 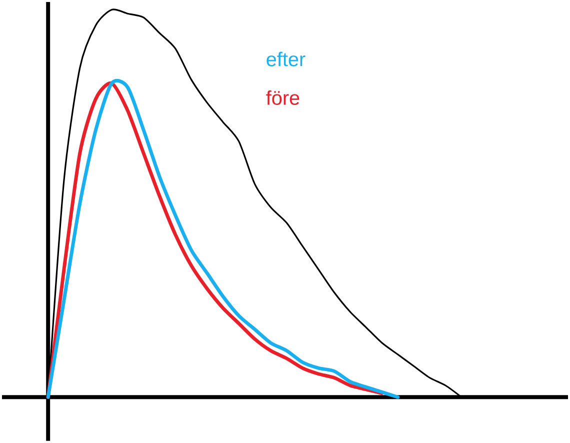 What do you see at coordinates (283, 98) in the screenshot?
I see `text: före` at bounding box center [283, 98].